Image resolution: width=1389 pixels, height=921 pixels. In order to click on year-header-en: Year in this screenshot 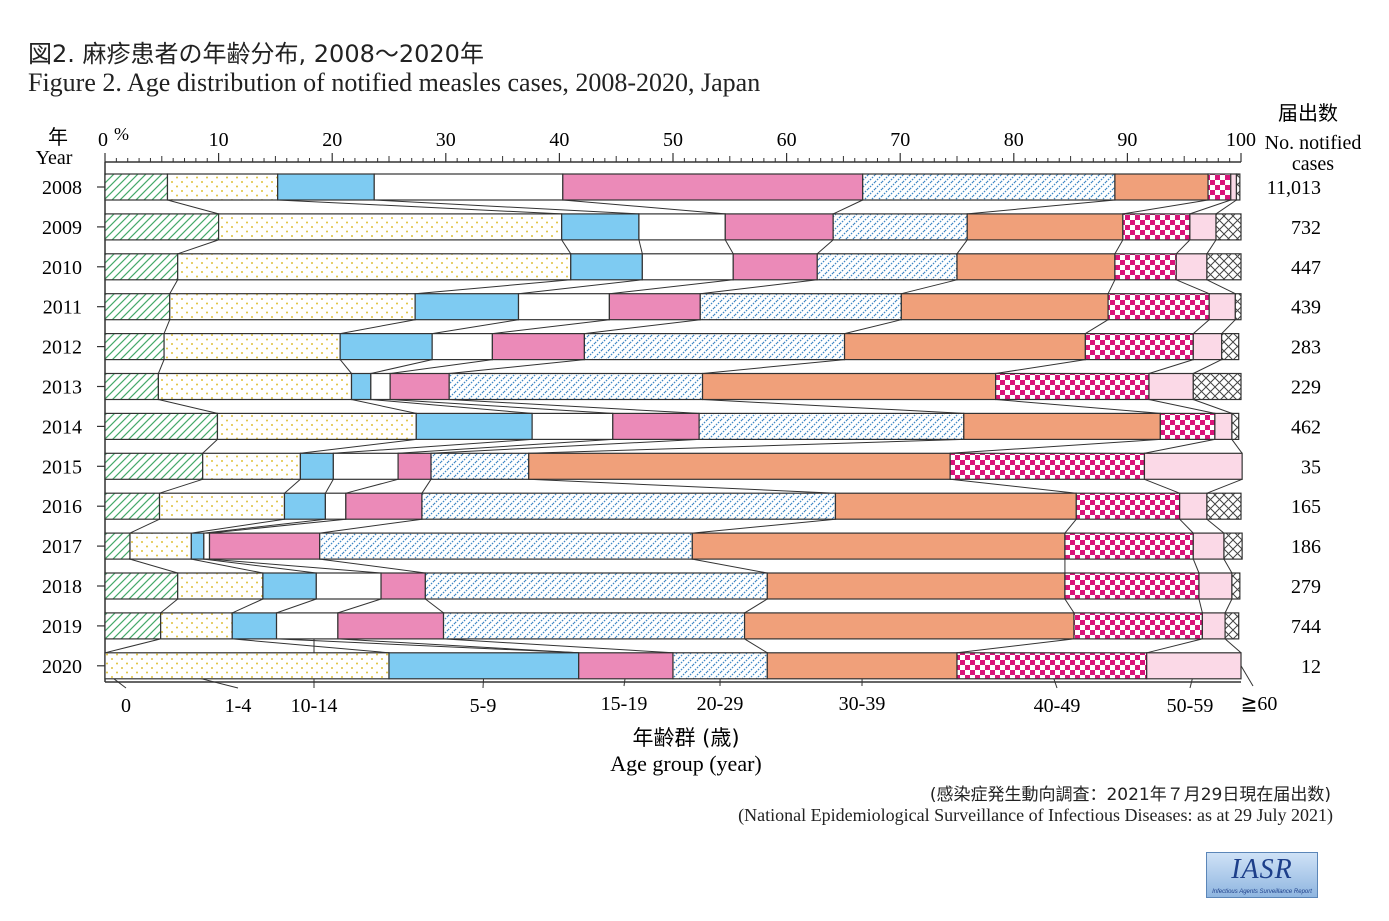, I will do `click(54, 158)`.